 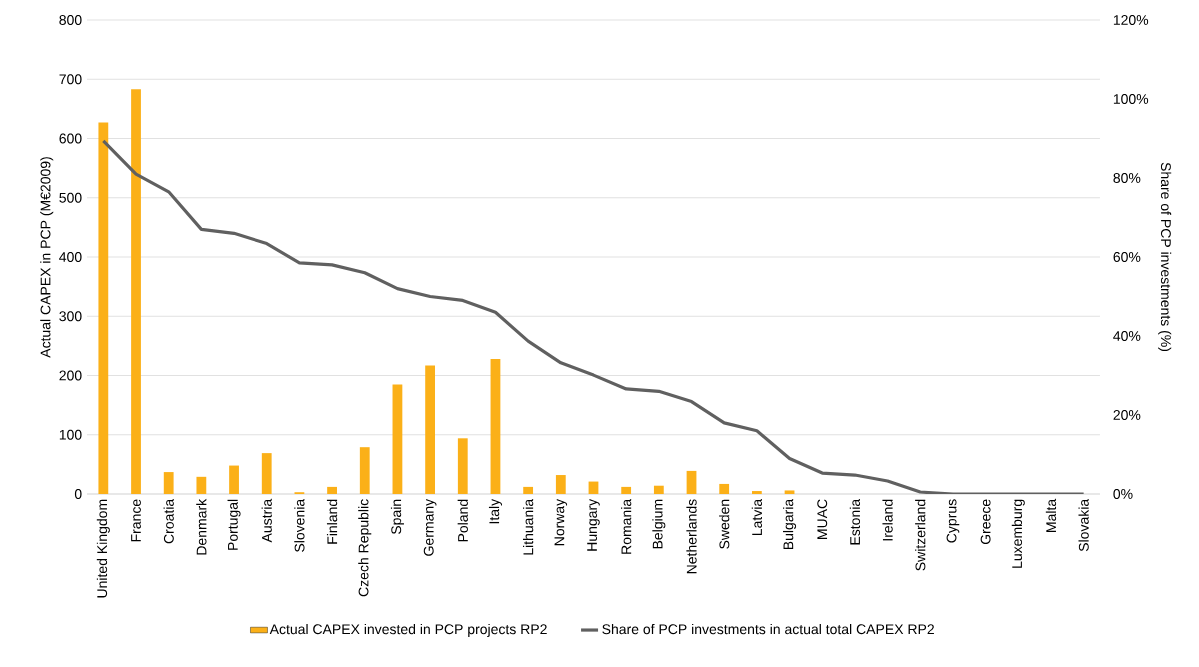 I want to click on x-tick-label: Sweden, so click(x=724, y=524).